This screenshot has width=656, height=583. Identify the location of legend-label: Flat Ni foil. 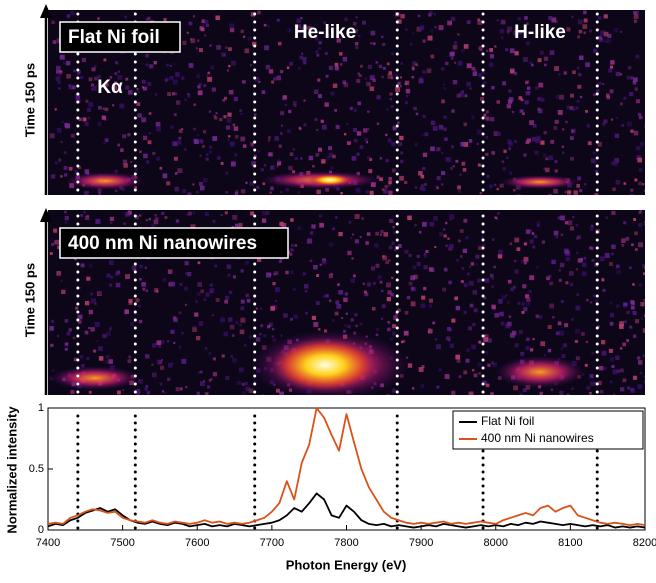
(507, 421).